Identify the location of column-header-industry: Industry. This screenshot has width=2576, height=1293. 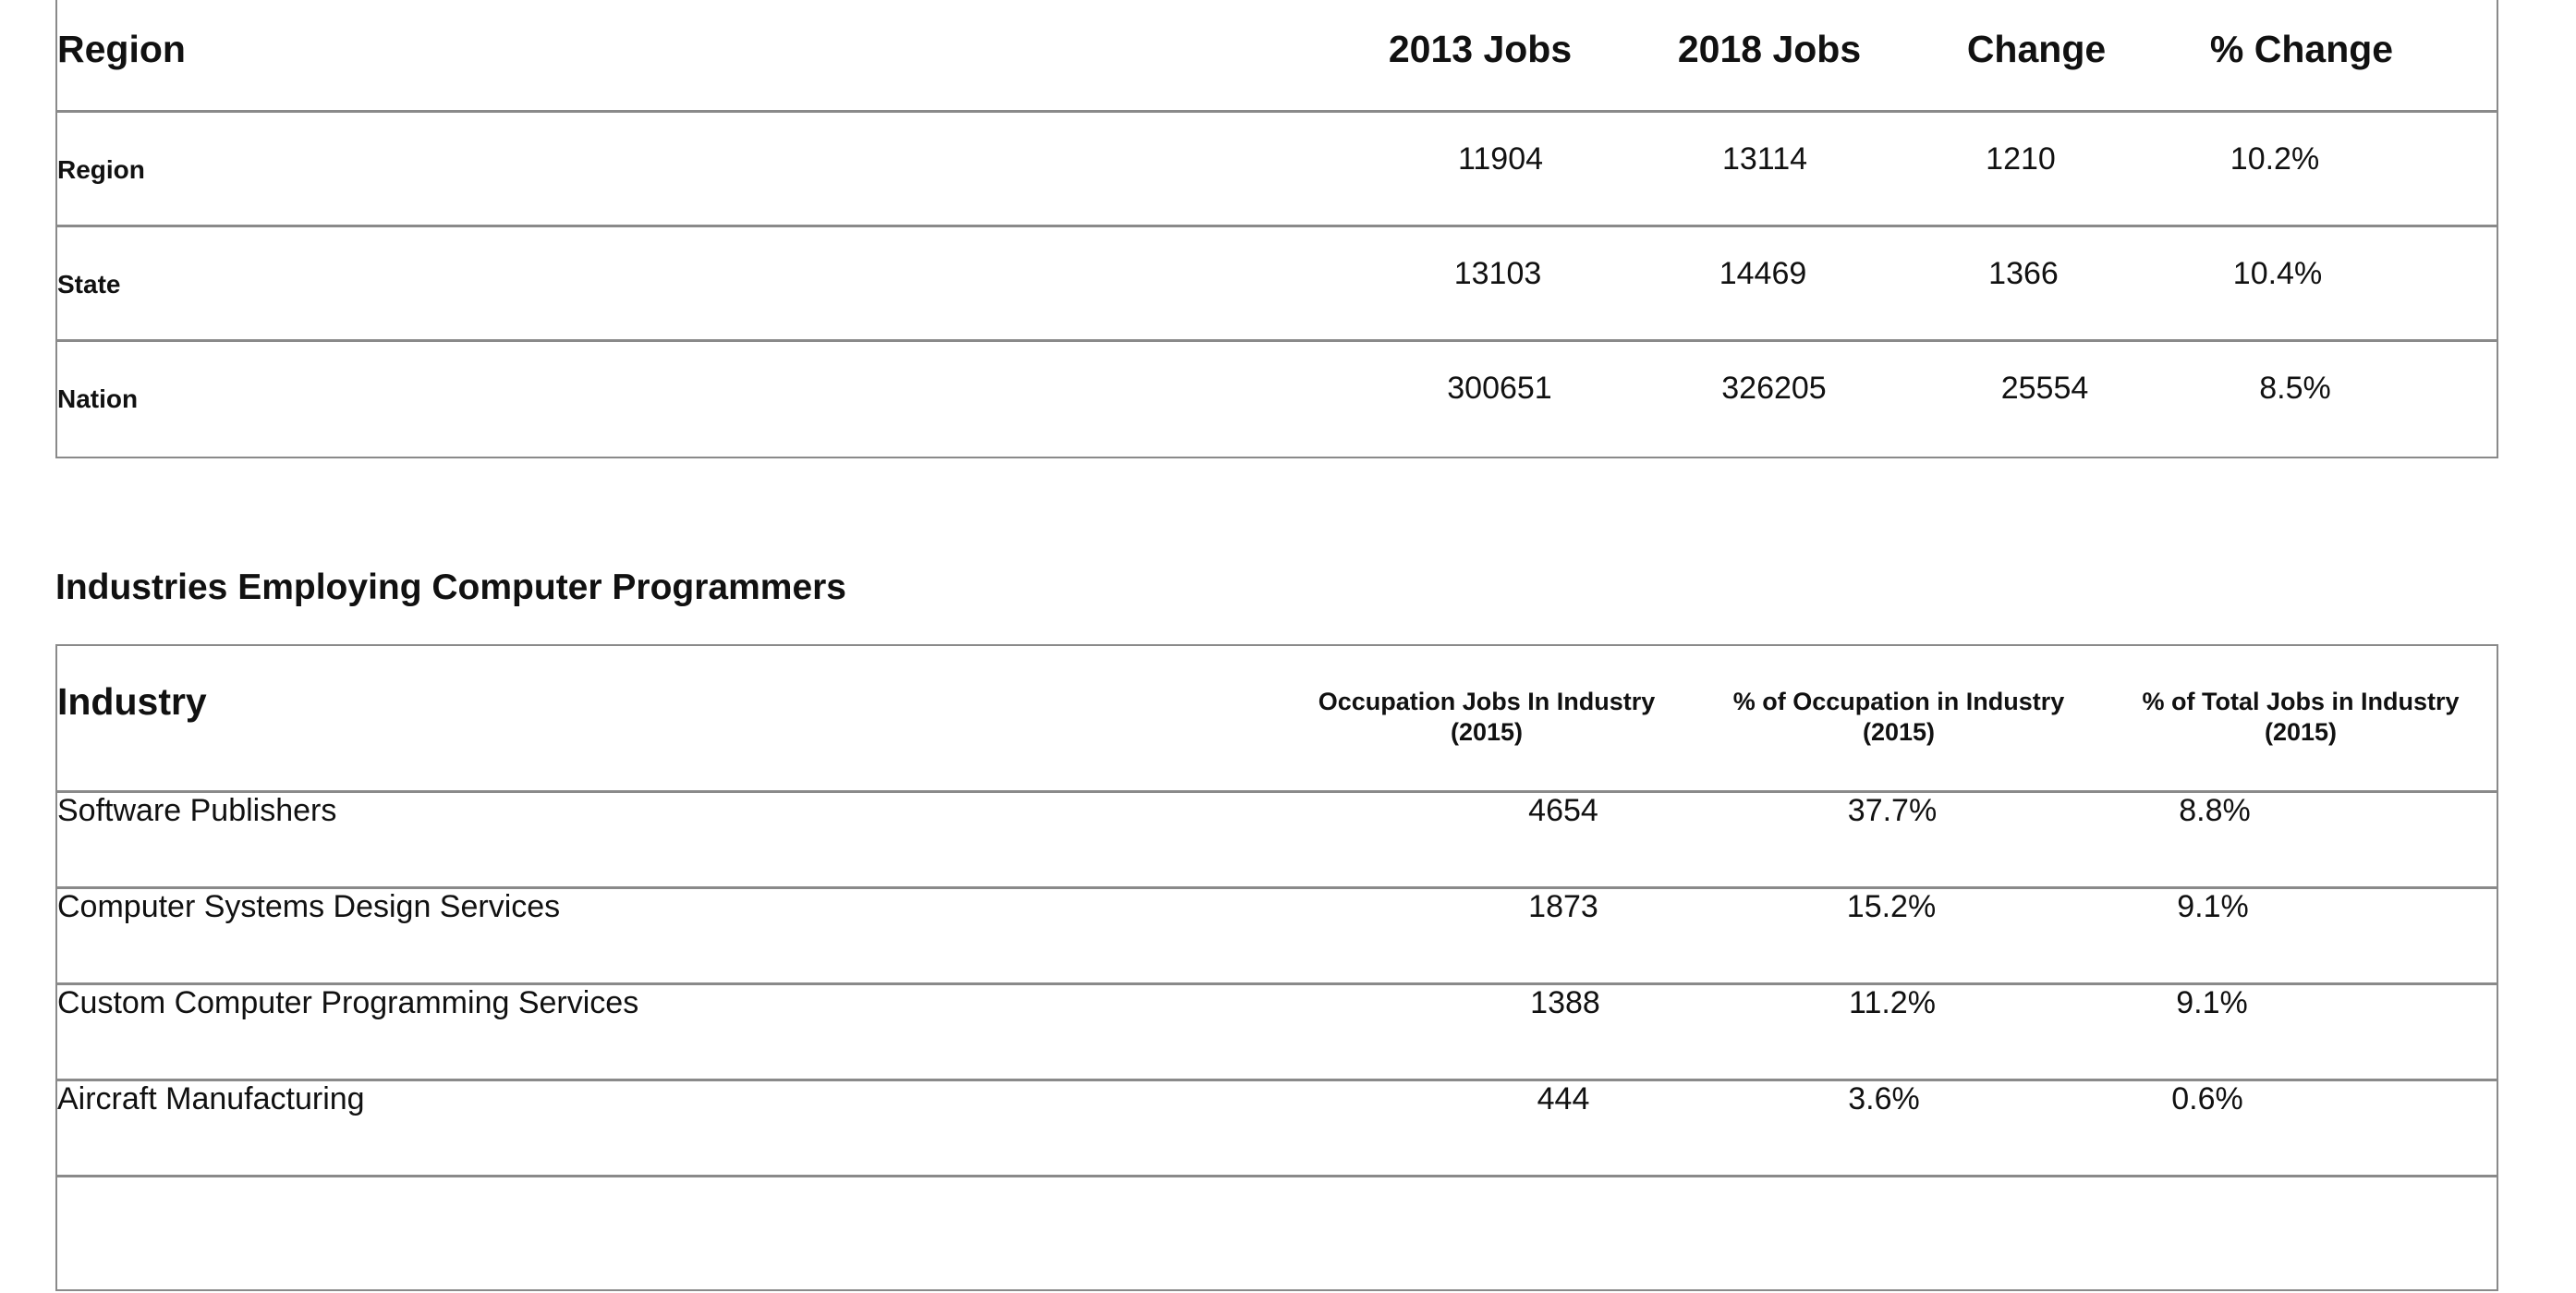
(132, 702).